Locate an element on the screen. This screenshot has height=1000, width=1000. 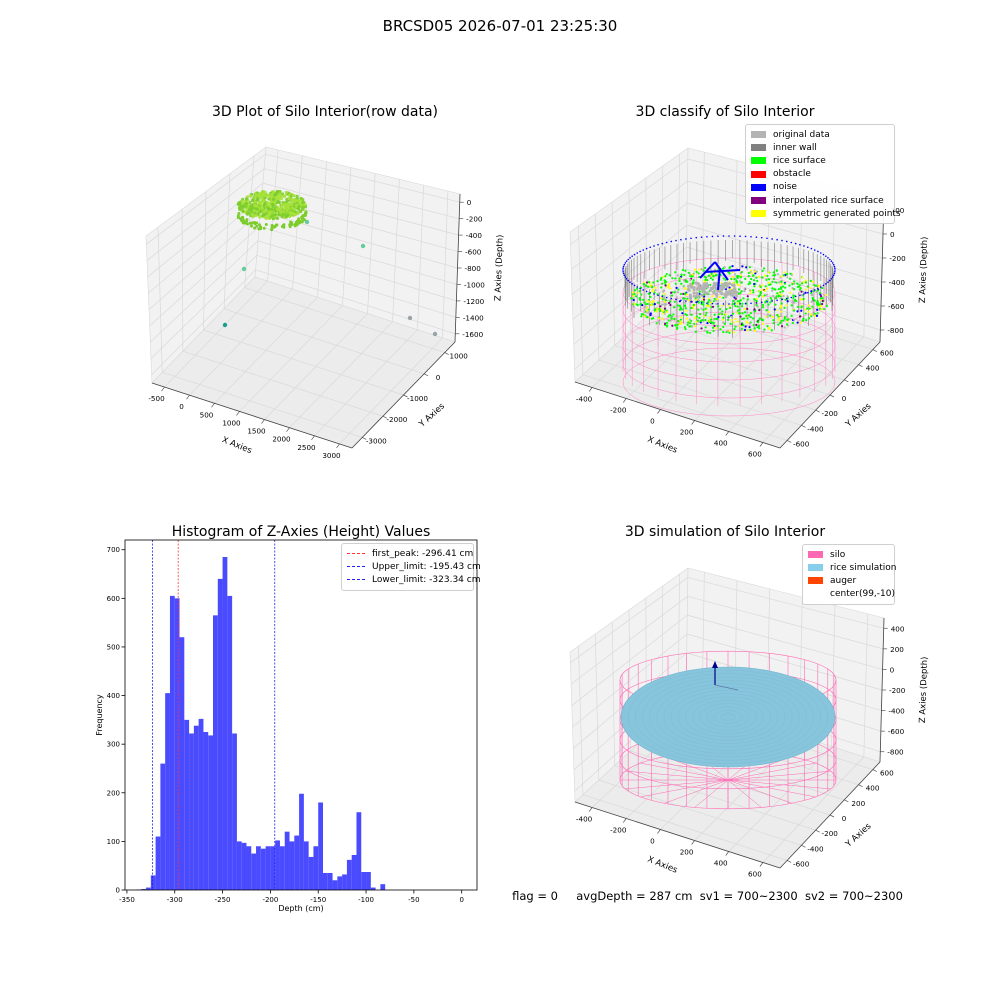
panel3-title: Histogram of Z-Axies (Height) Values is located at coordinates (301, 532).